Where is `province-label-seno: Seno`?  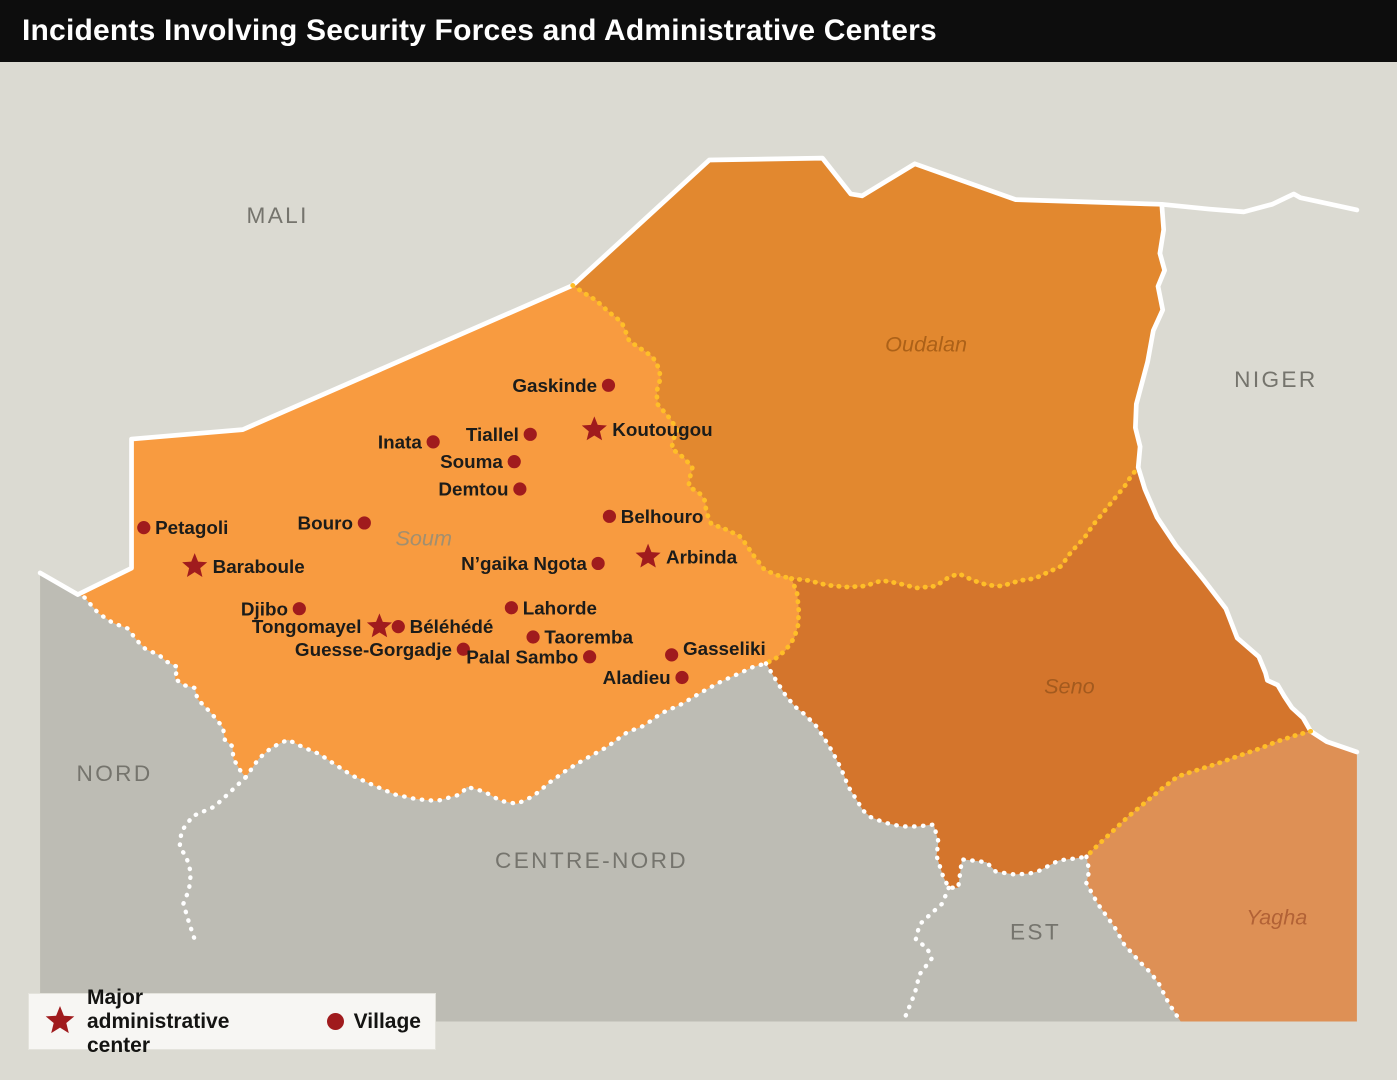
province-label-seno: Seno is located at coordinates (1069, 686).